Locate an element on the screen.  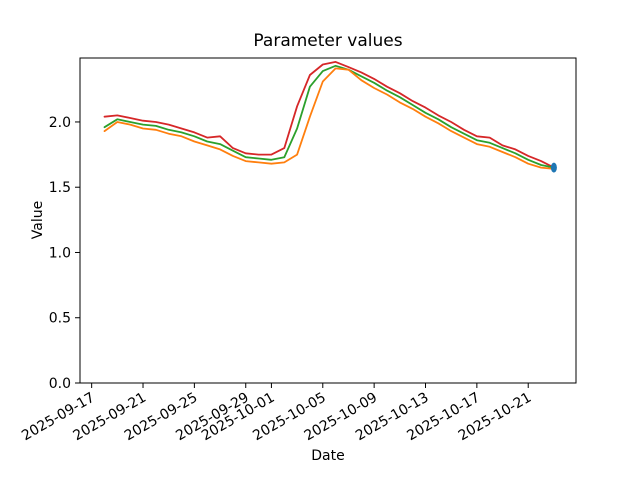
x-axis-label: Date is located at coordinates (328, 456).